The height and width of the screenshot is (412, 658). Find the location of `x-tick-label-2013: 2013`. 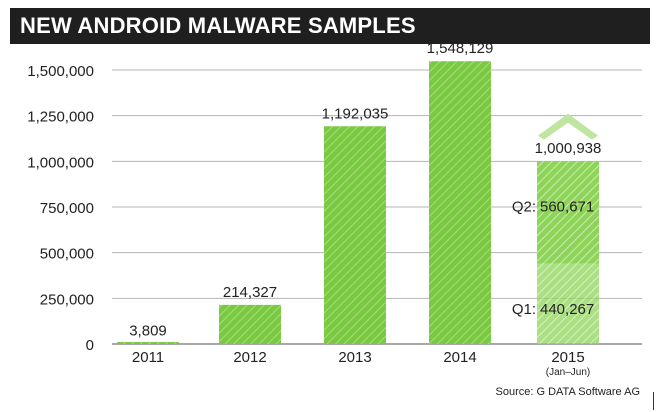

x-tick-label-2013: 2013 is located at coordinates (354, 357).